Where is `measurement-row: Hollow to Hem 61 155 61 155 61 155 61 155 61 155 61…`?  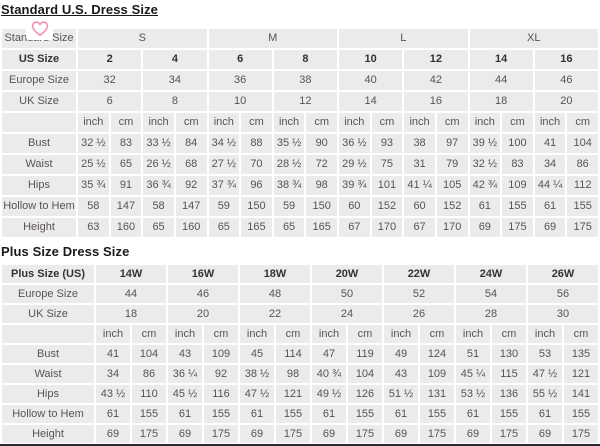 measurement-row: Hollow to Hem 61 155 61 155 61 155 61 155 61 155 61… is located at coordinates (300, 414).